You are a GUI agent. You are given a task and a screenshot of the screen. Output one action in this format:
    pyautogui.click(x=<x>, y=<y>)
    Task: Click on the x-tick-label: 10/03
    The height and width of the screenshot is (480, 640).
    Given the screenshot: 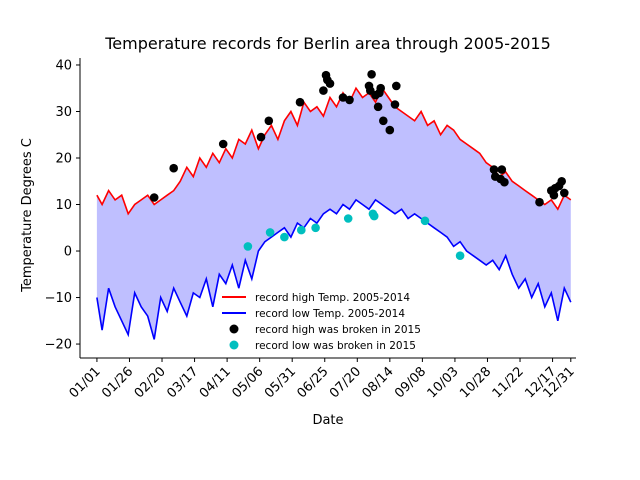 What is the action you would take?
    pyautogui.click(x=443, y=382)
    